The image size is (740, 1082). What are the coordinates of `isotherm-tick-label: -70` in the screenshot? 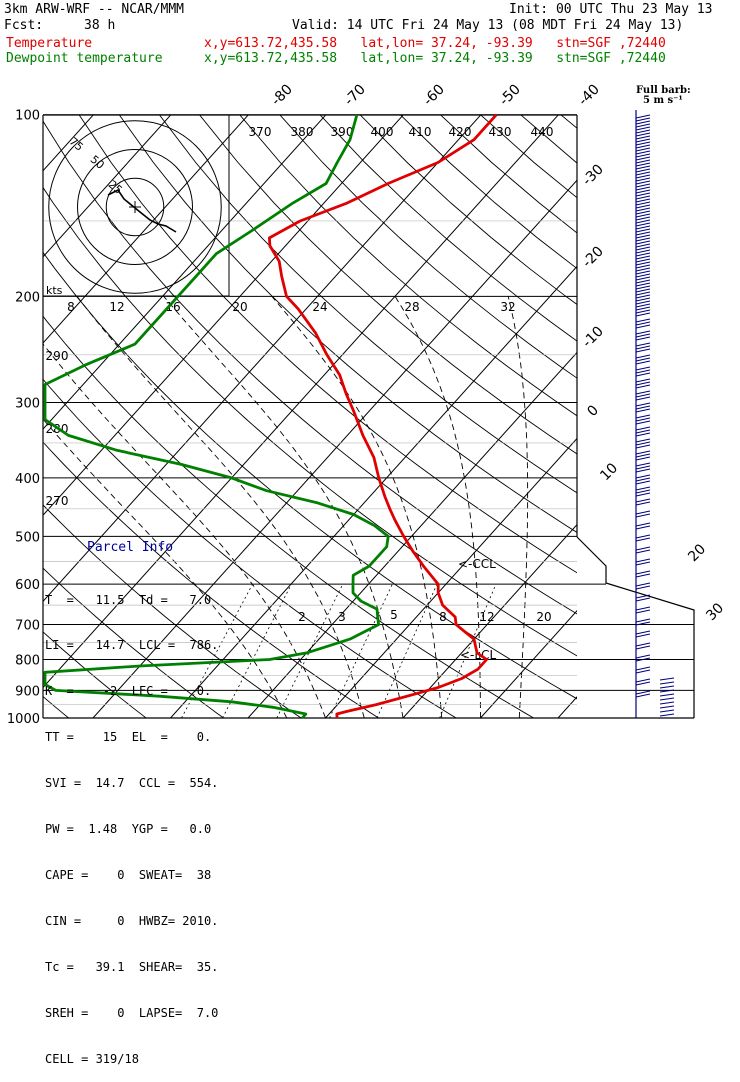 It's located at (354, 94).